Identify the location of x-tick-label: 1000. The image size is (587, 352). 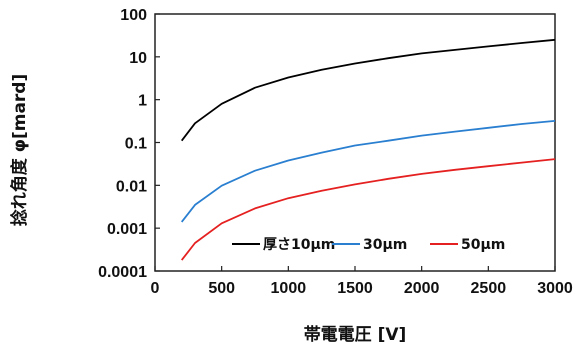
(289, 288).